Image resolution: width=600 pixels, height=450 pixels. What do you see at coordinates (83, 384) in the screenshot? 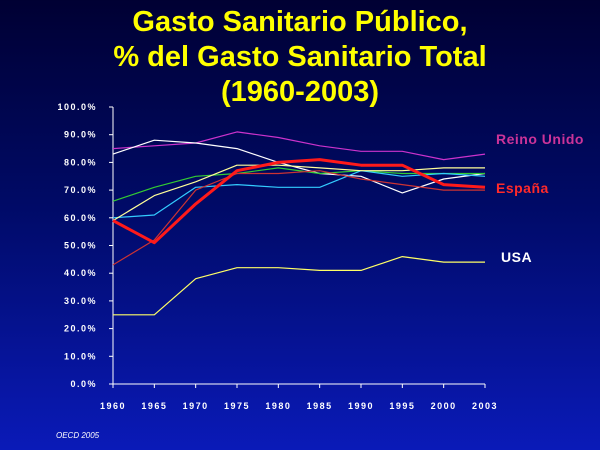
I see `y-tick-label: 0.0%` at bounding box center [83, 384].